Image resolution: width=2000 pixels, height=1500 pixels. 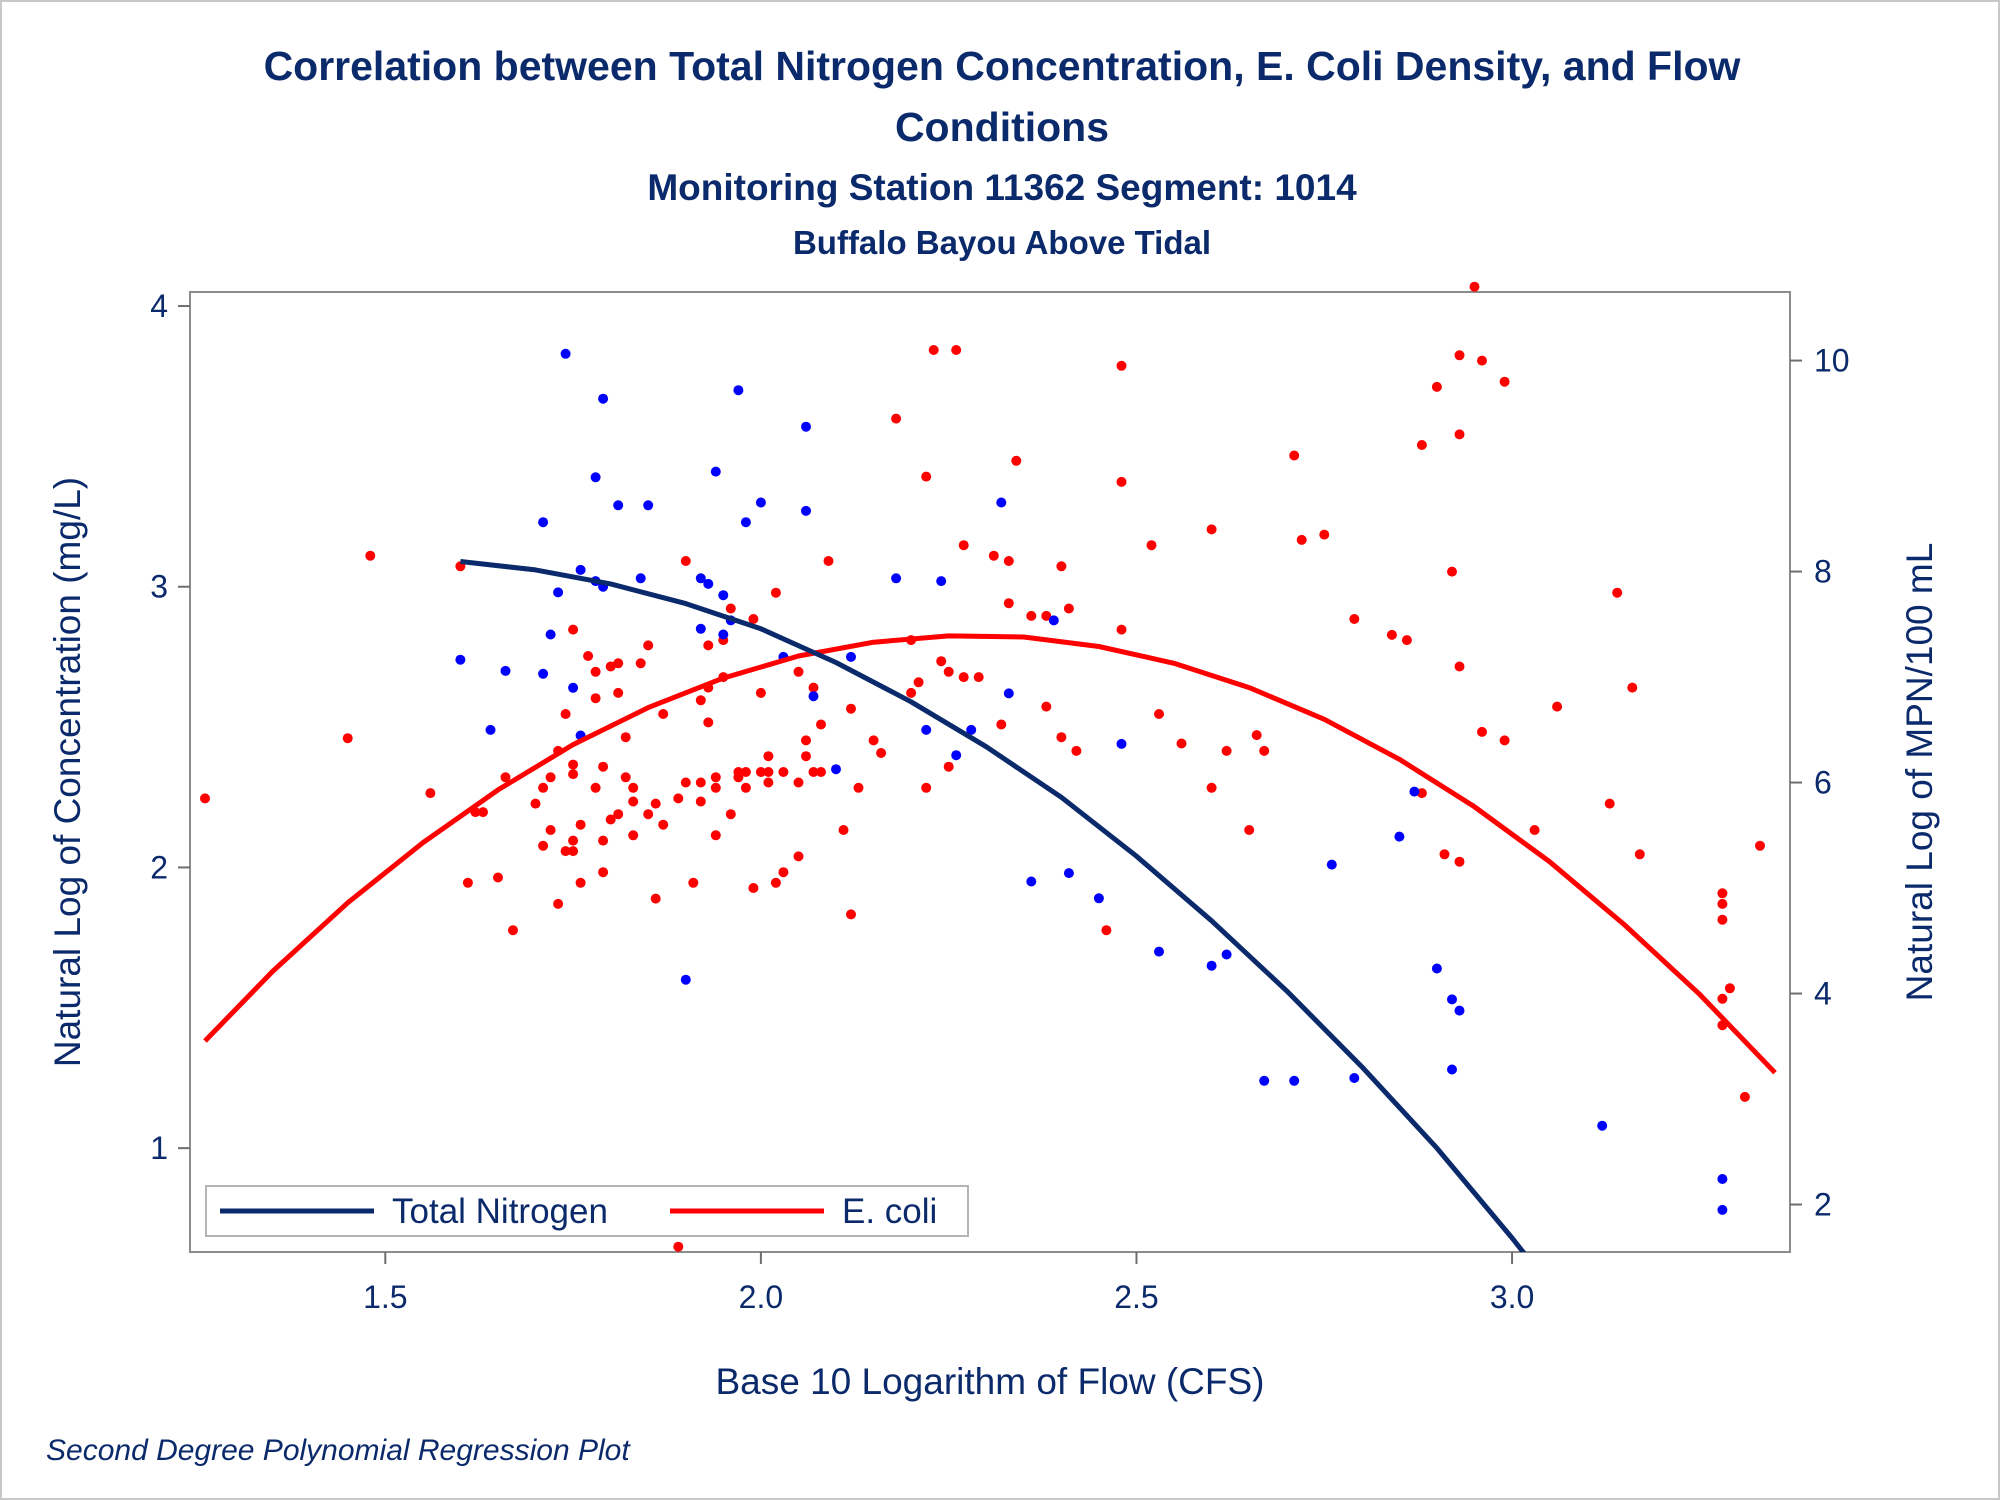 What do you see at coordinates (159, 1148) in the screenshot?
I see `y-tick-label: 1` at bounding box center [159, 1148].